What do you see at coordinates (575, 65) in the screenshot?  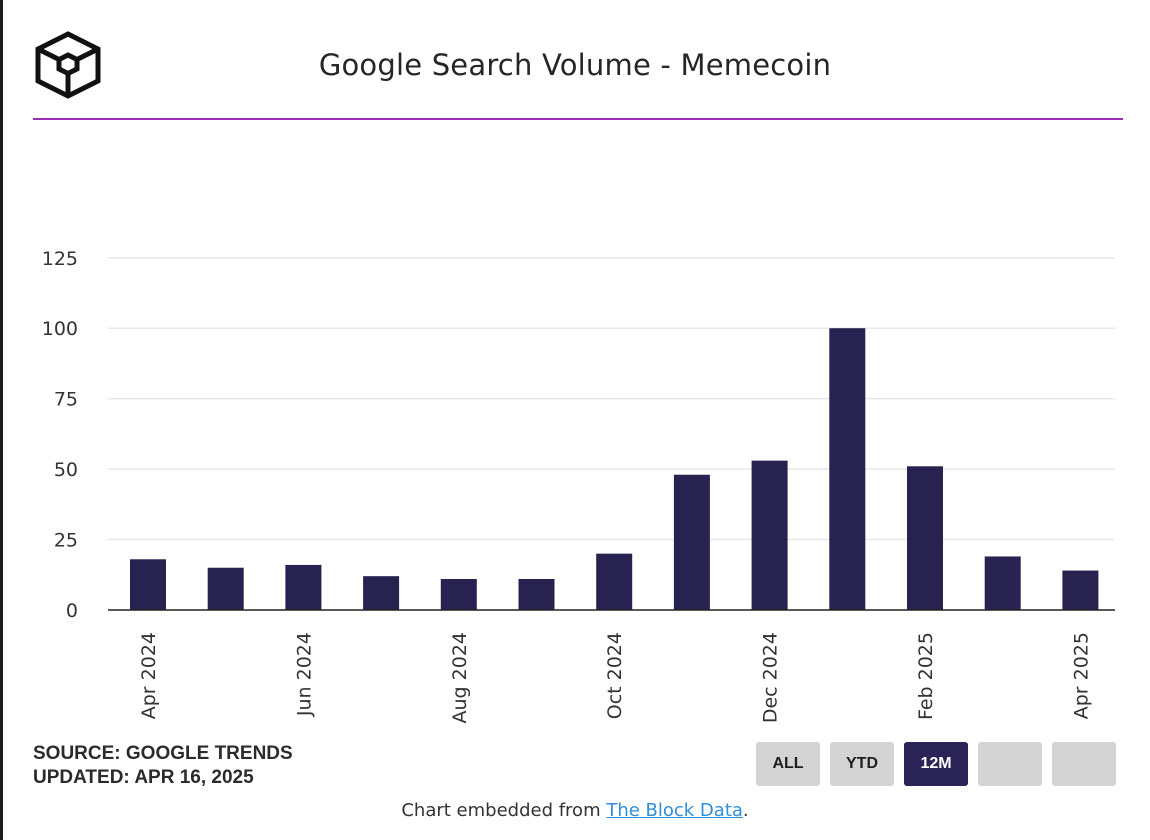 I see `chart-title: Google Search Volume - Memecoin` at bounding box center [575, 65].